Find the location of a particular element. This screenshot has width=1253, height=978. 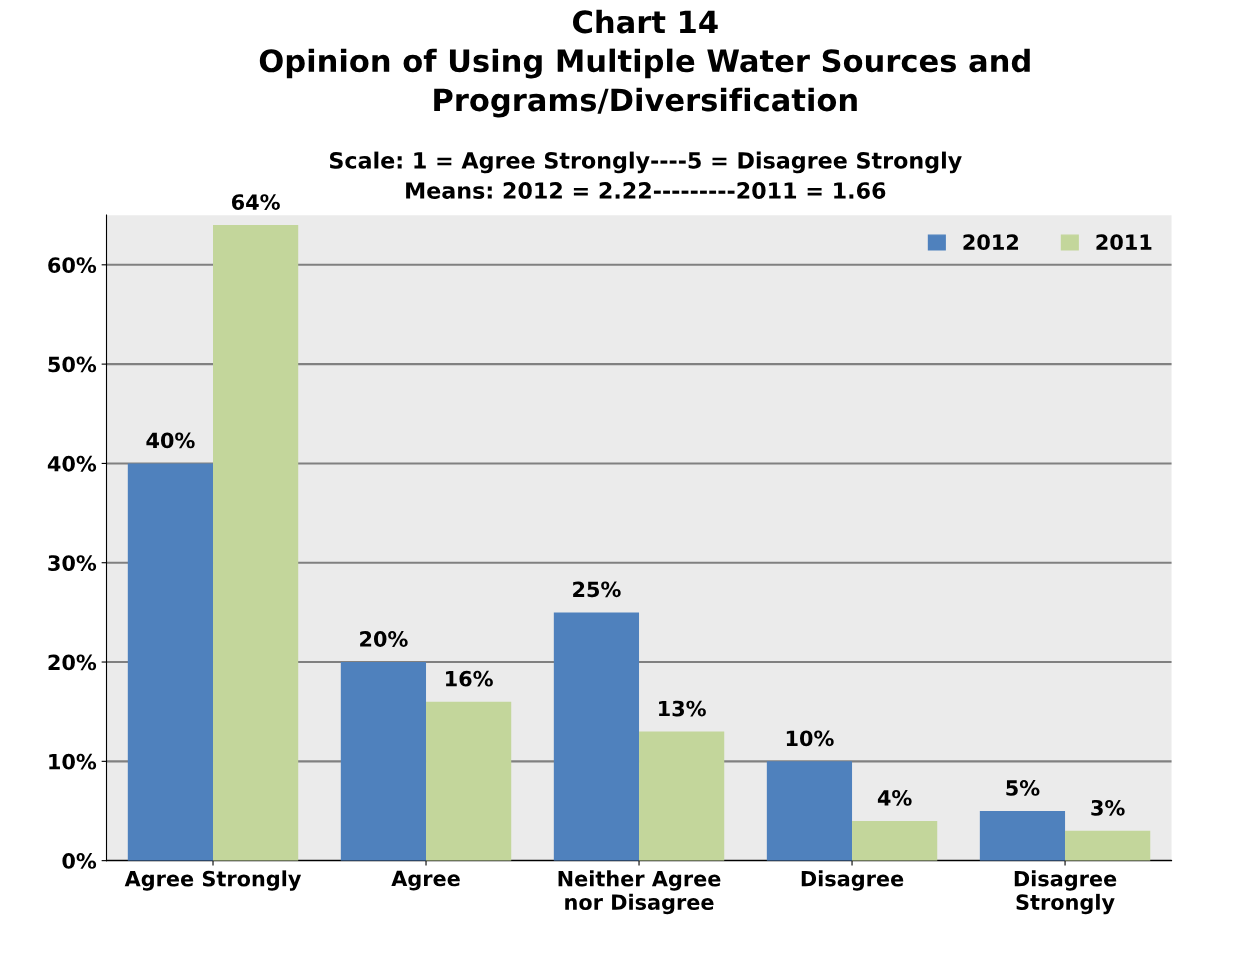

x-tick-label: Neither Agree nor Disagree is located at coordinates (639, 892).